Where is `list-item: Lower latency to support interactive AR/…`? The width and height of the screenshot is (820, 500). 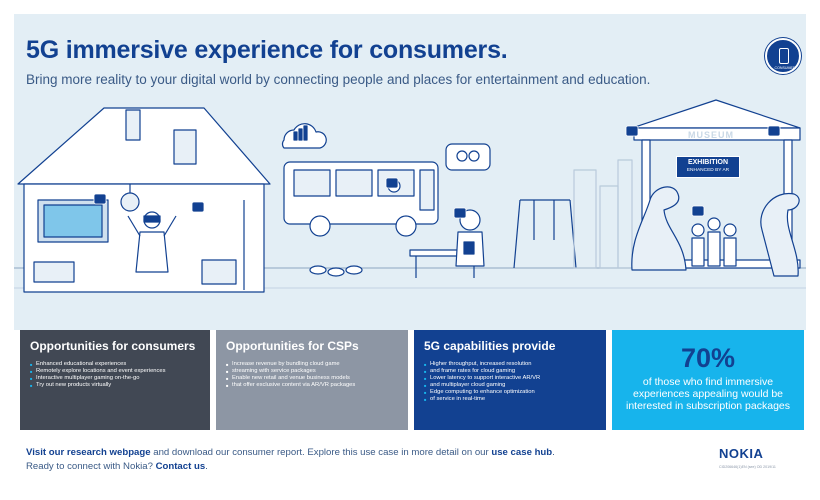 list-item: Lower latency to support interactive AR/… is located at coordinates (510, 378).